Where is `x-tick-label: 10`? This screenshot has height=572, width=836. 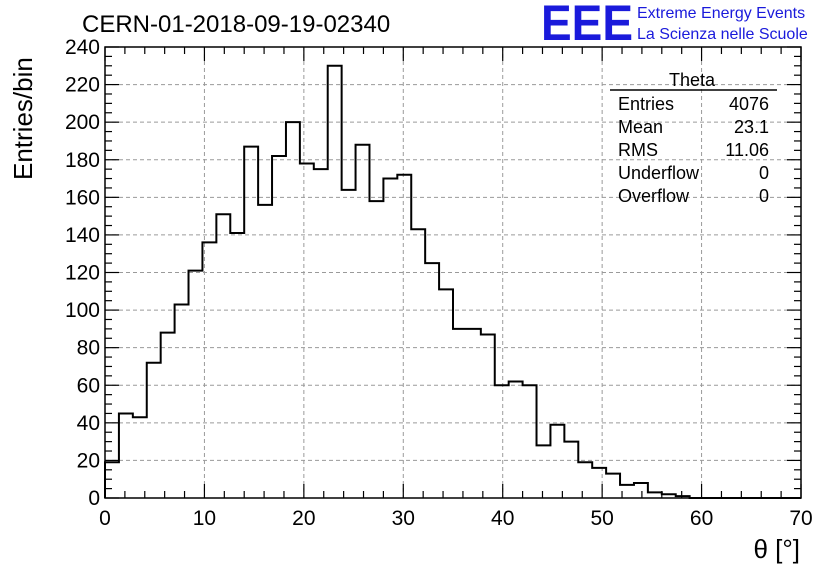 x-tick-label: 10 is located at coordinates (204, 518).